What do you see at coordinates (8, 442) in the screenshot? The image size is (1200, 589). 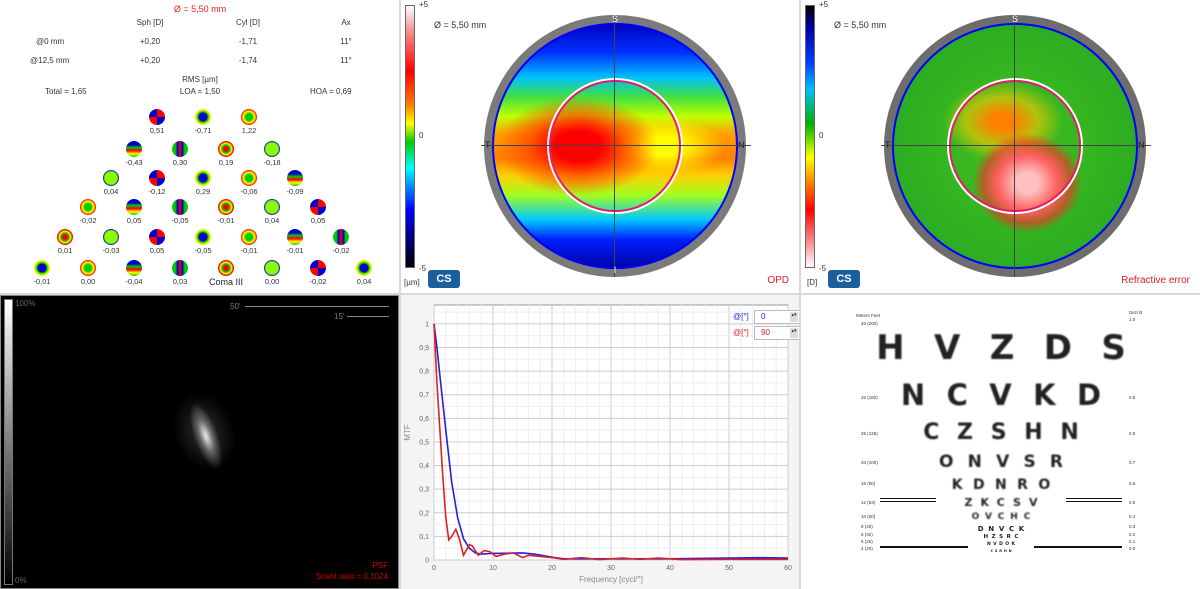 I see `psf-intensity-scale` at bounding box center [8, 442].